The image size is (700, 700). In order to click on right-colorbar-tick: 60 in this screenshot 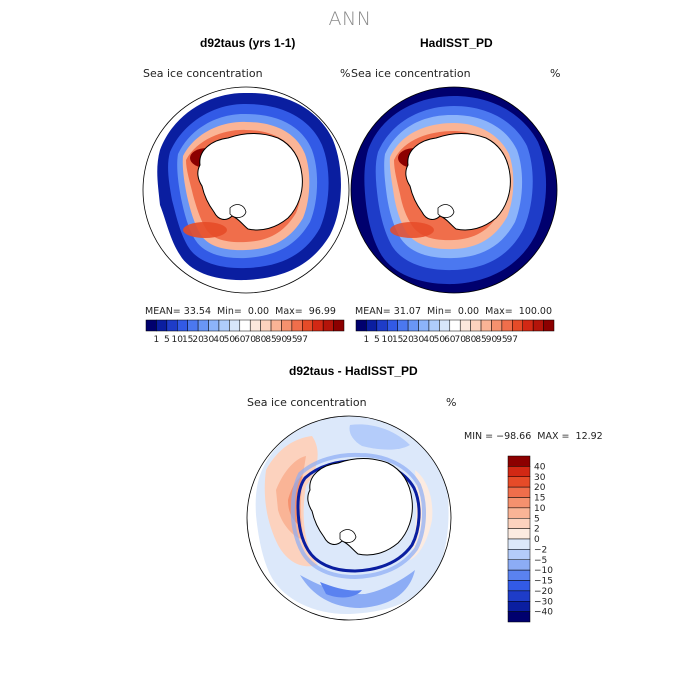, I will do `click(450, 340)`.